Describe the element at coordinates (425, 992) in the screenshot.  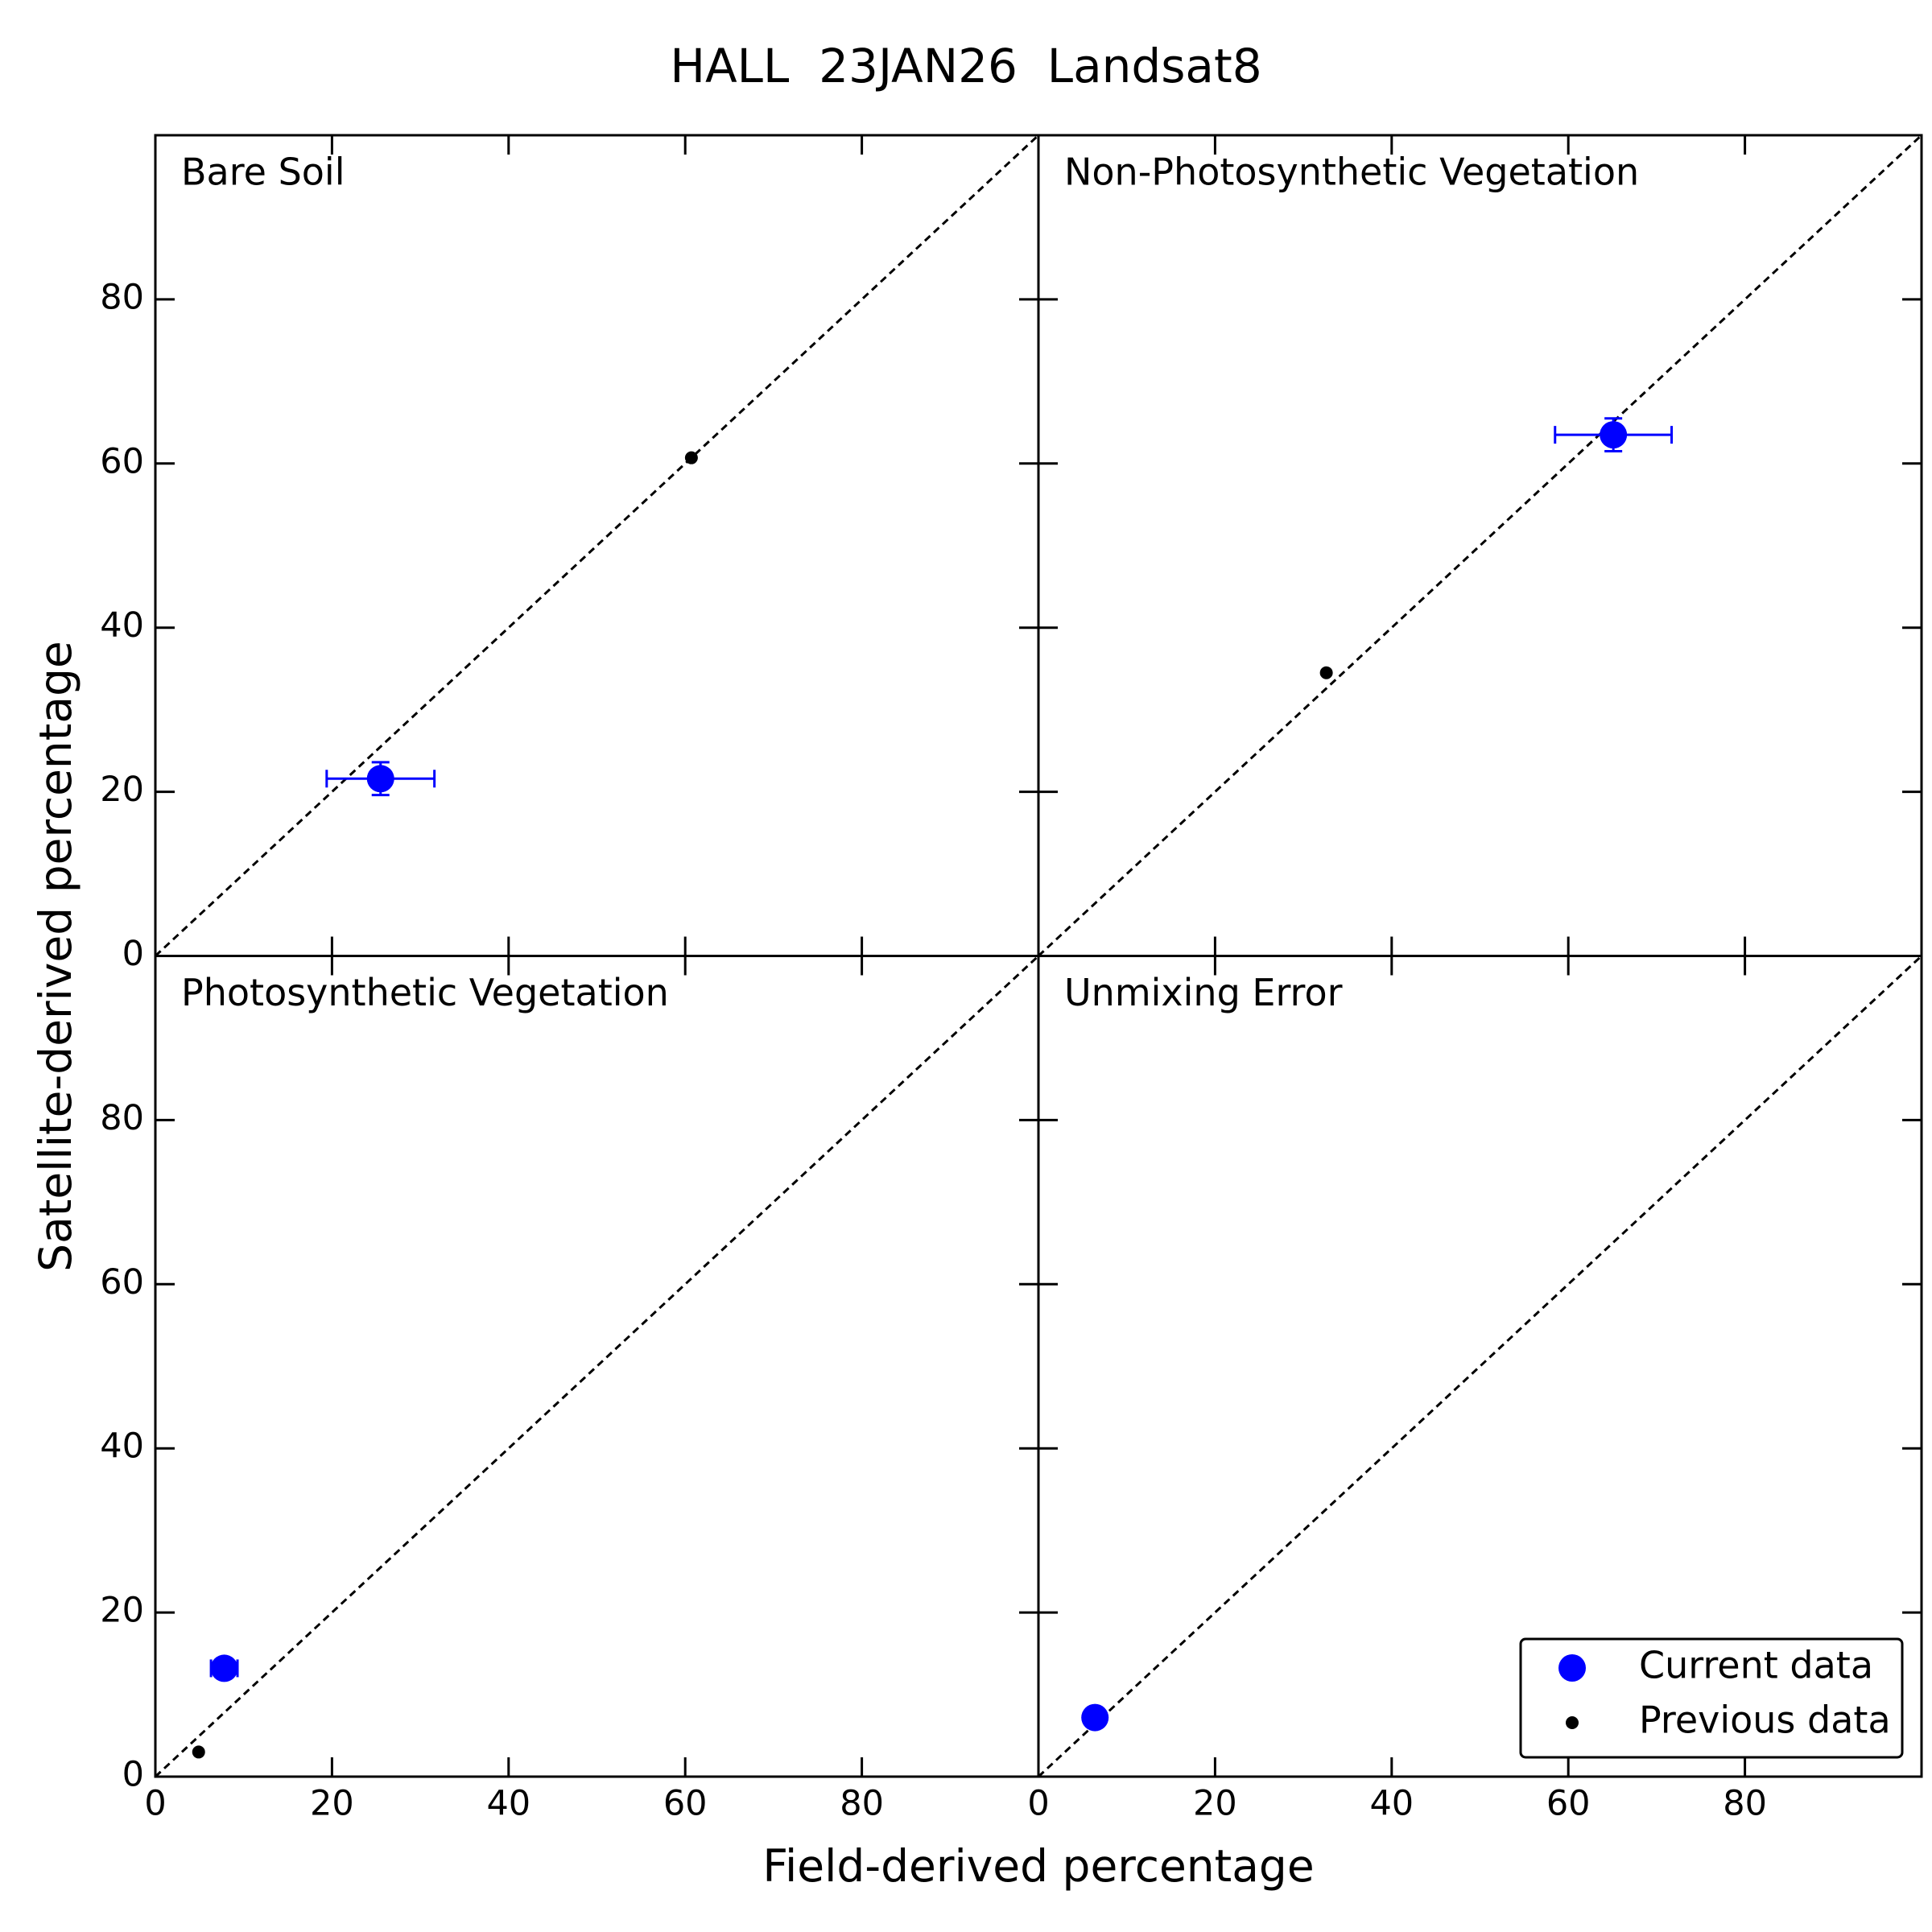
I see `panel-label: Photosynthetic Vegetation` at that location.